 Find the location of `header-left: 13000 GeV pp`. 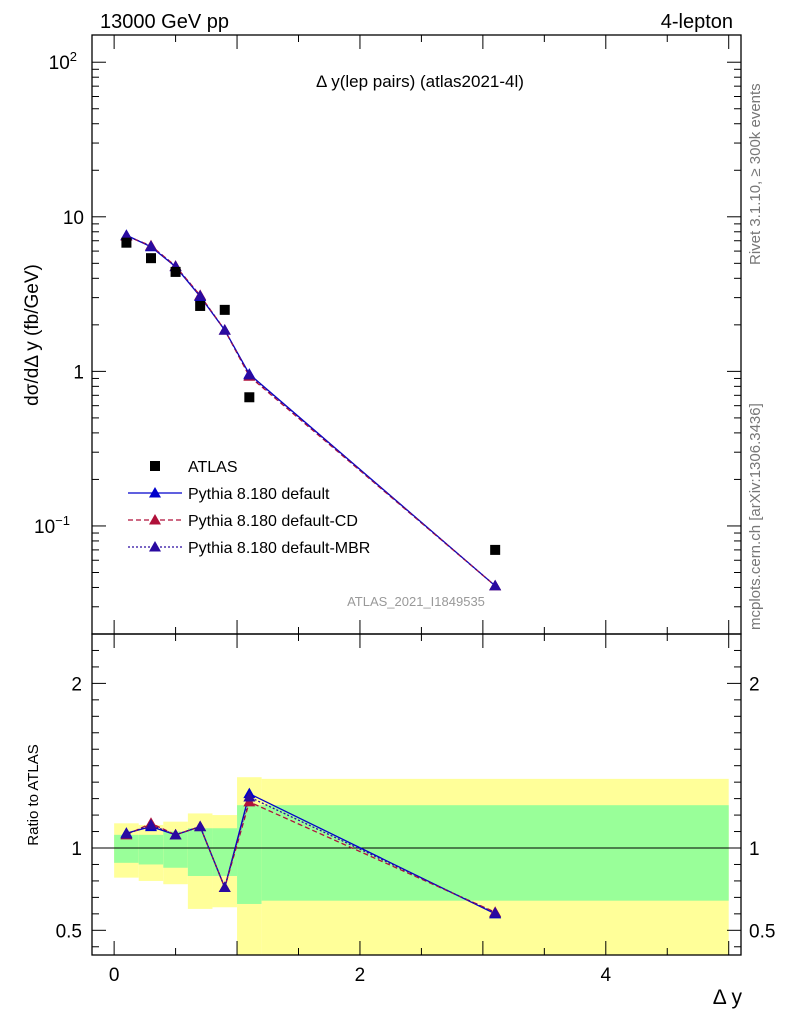

header-left: 13000 GeV pp is located at coordinates (164, 22).